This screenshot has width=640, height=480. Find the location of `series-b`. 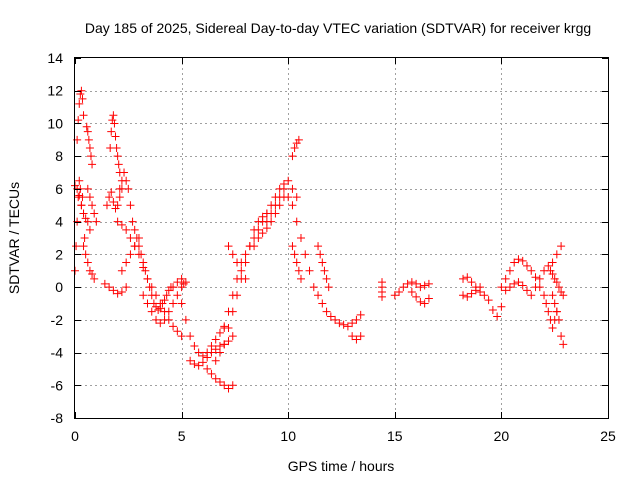

series-b is located at coordinates (80, 115).